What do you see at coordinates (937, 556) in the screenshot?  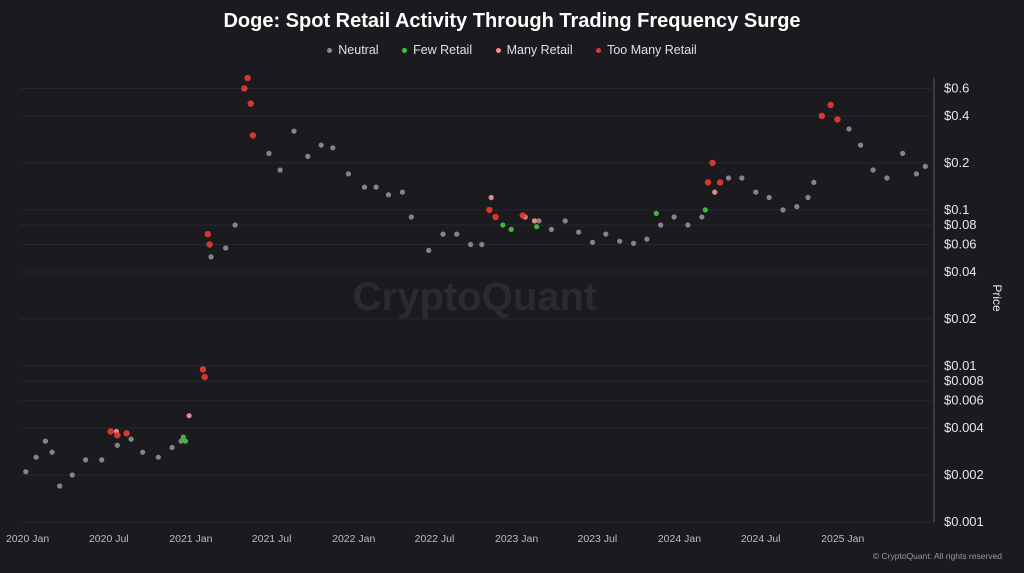 I see `copyright-credit: © CryptoQuant. All rights reserved` at bounding box center [937, 556].